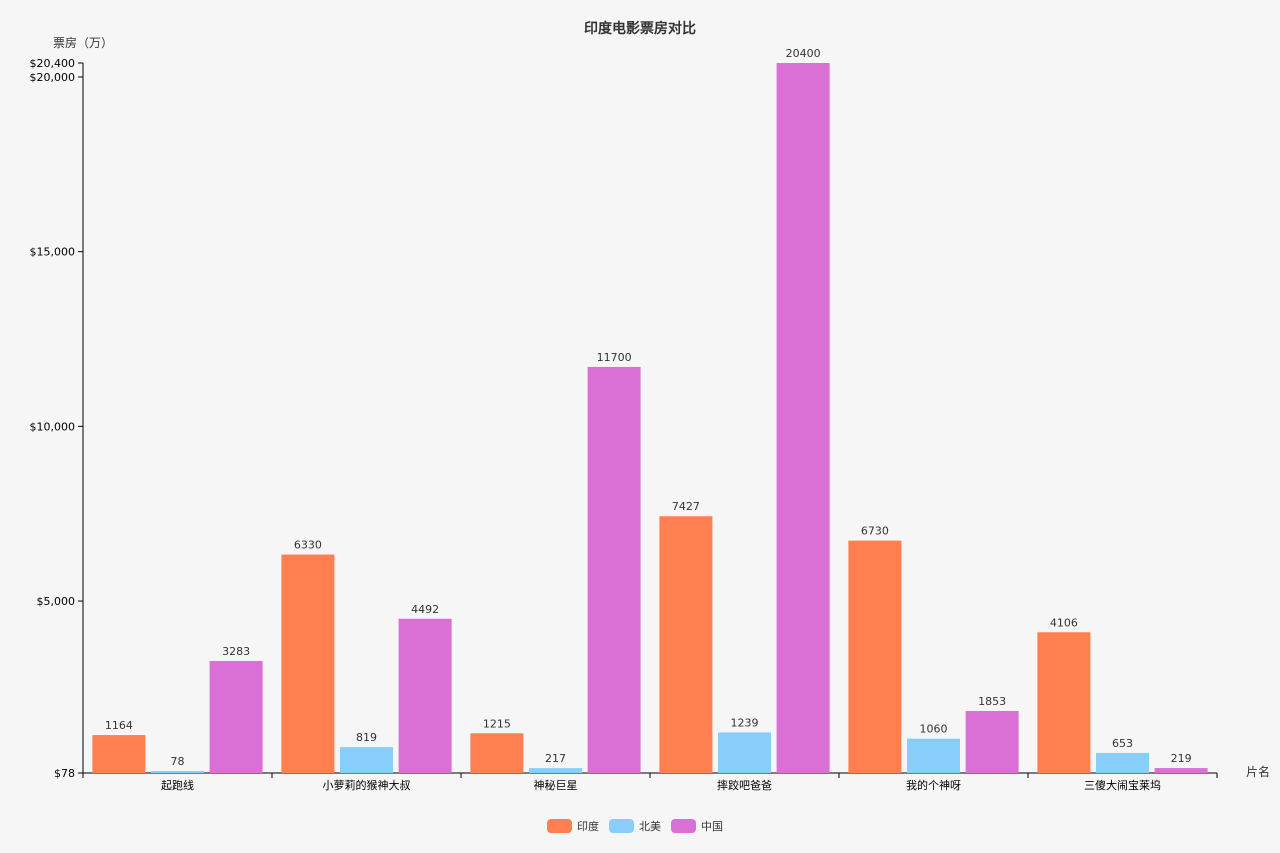 The height and width of the screenshot is (853, 1280). I want to click on y-tick-label: $78, so click(64, 773).